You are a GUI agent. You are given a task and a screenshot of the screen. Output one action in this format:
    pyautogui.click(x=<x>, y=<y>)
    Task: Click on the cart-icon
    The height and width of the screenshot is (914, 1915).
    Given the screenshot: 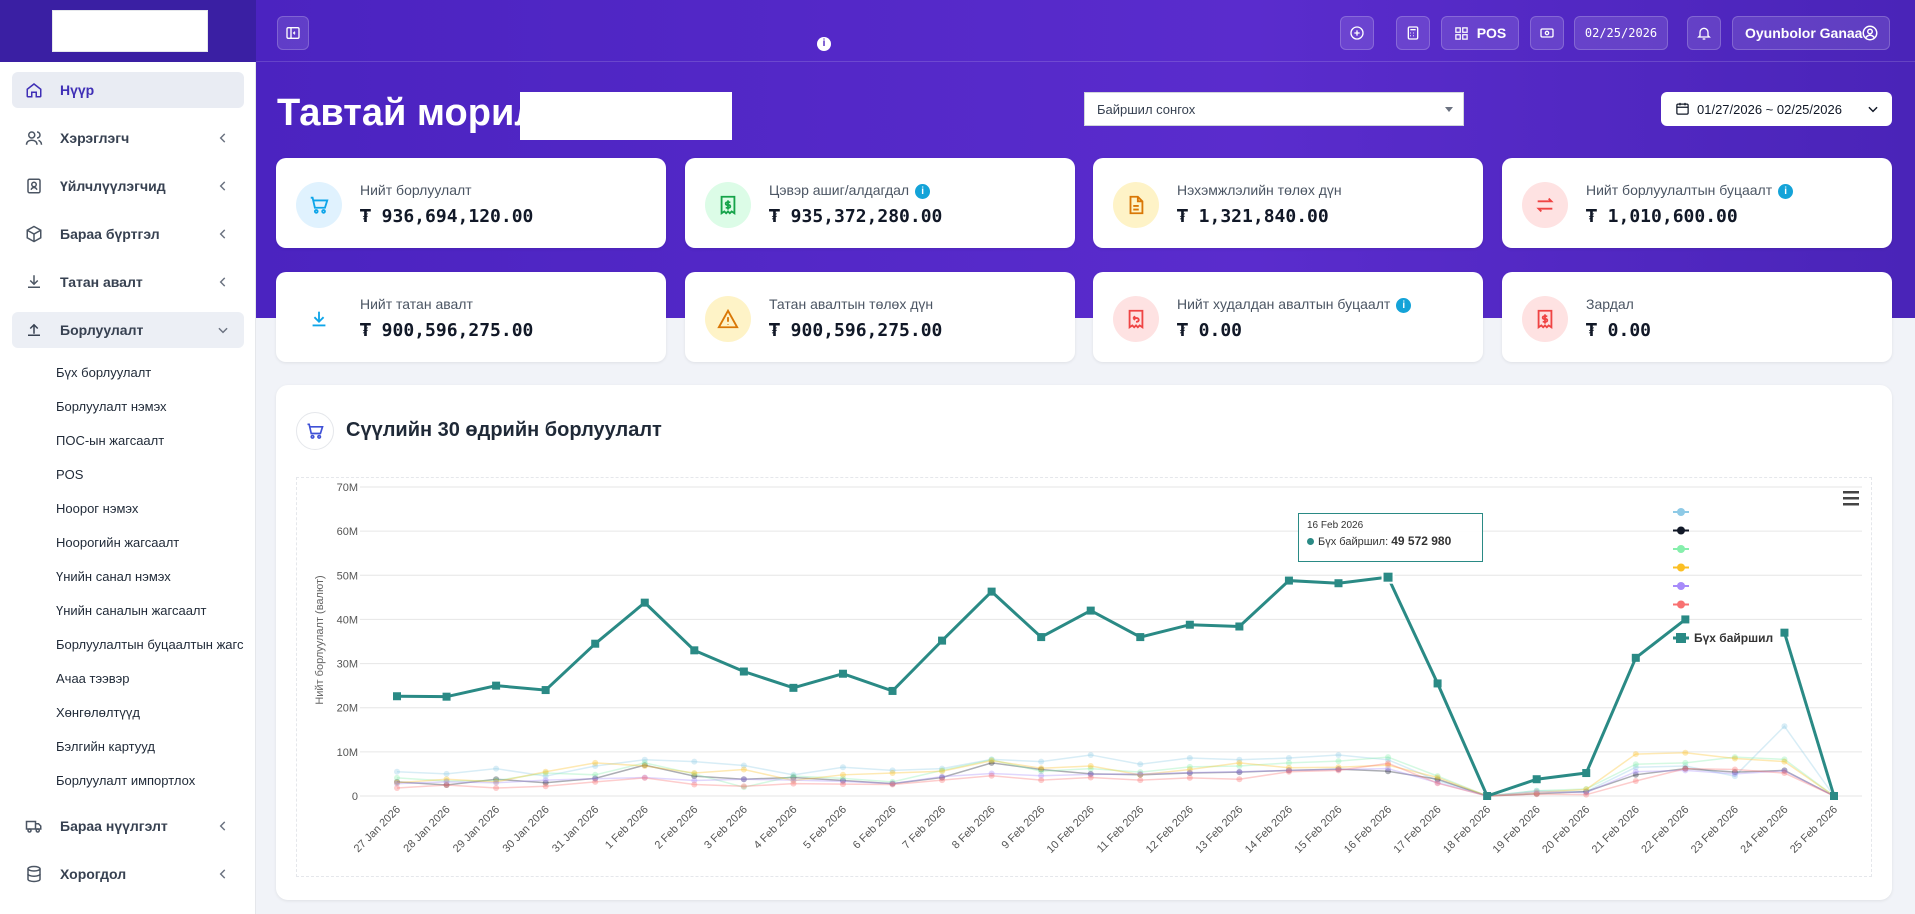 What is the action you would take?
    pyautogui.click(x=315, y=431)
    